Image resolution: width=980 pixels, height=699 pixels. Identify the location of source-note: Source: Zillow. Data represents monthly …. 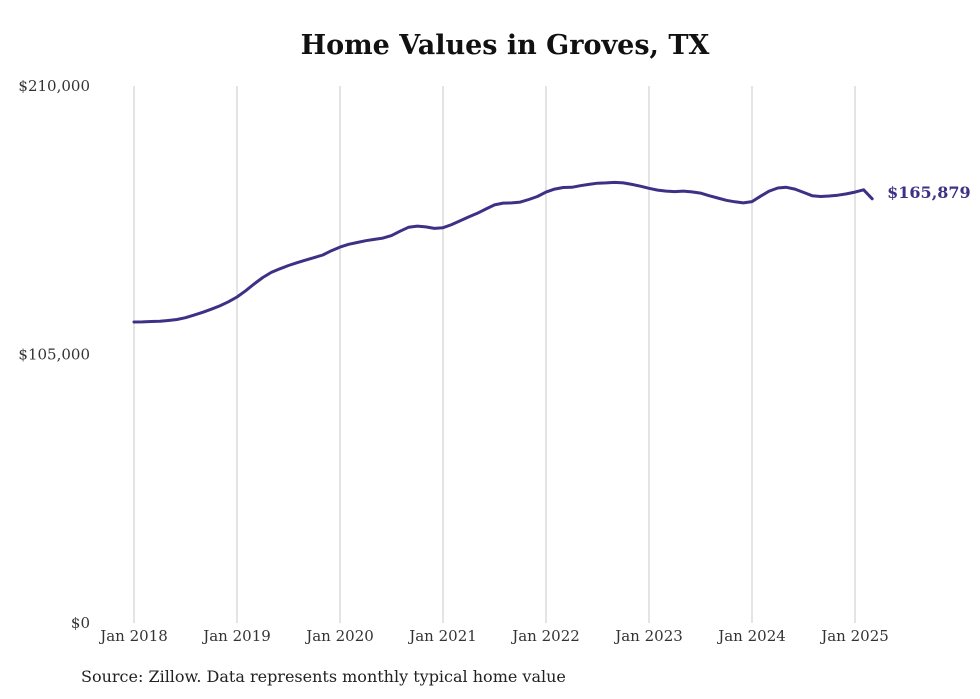
(323, 676).